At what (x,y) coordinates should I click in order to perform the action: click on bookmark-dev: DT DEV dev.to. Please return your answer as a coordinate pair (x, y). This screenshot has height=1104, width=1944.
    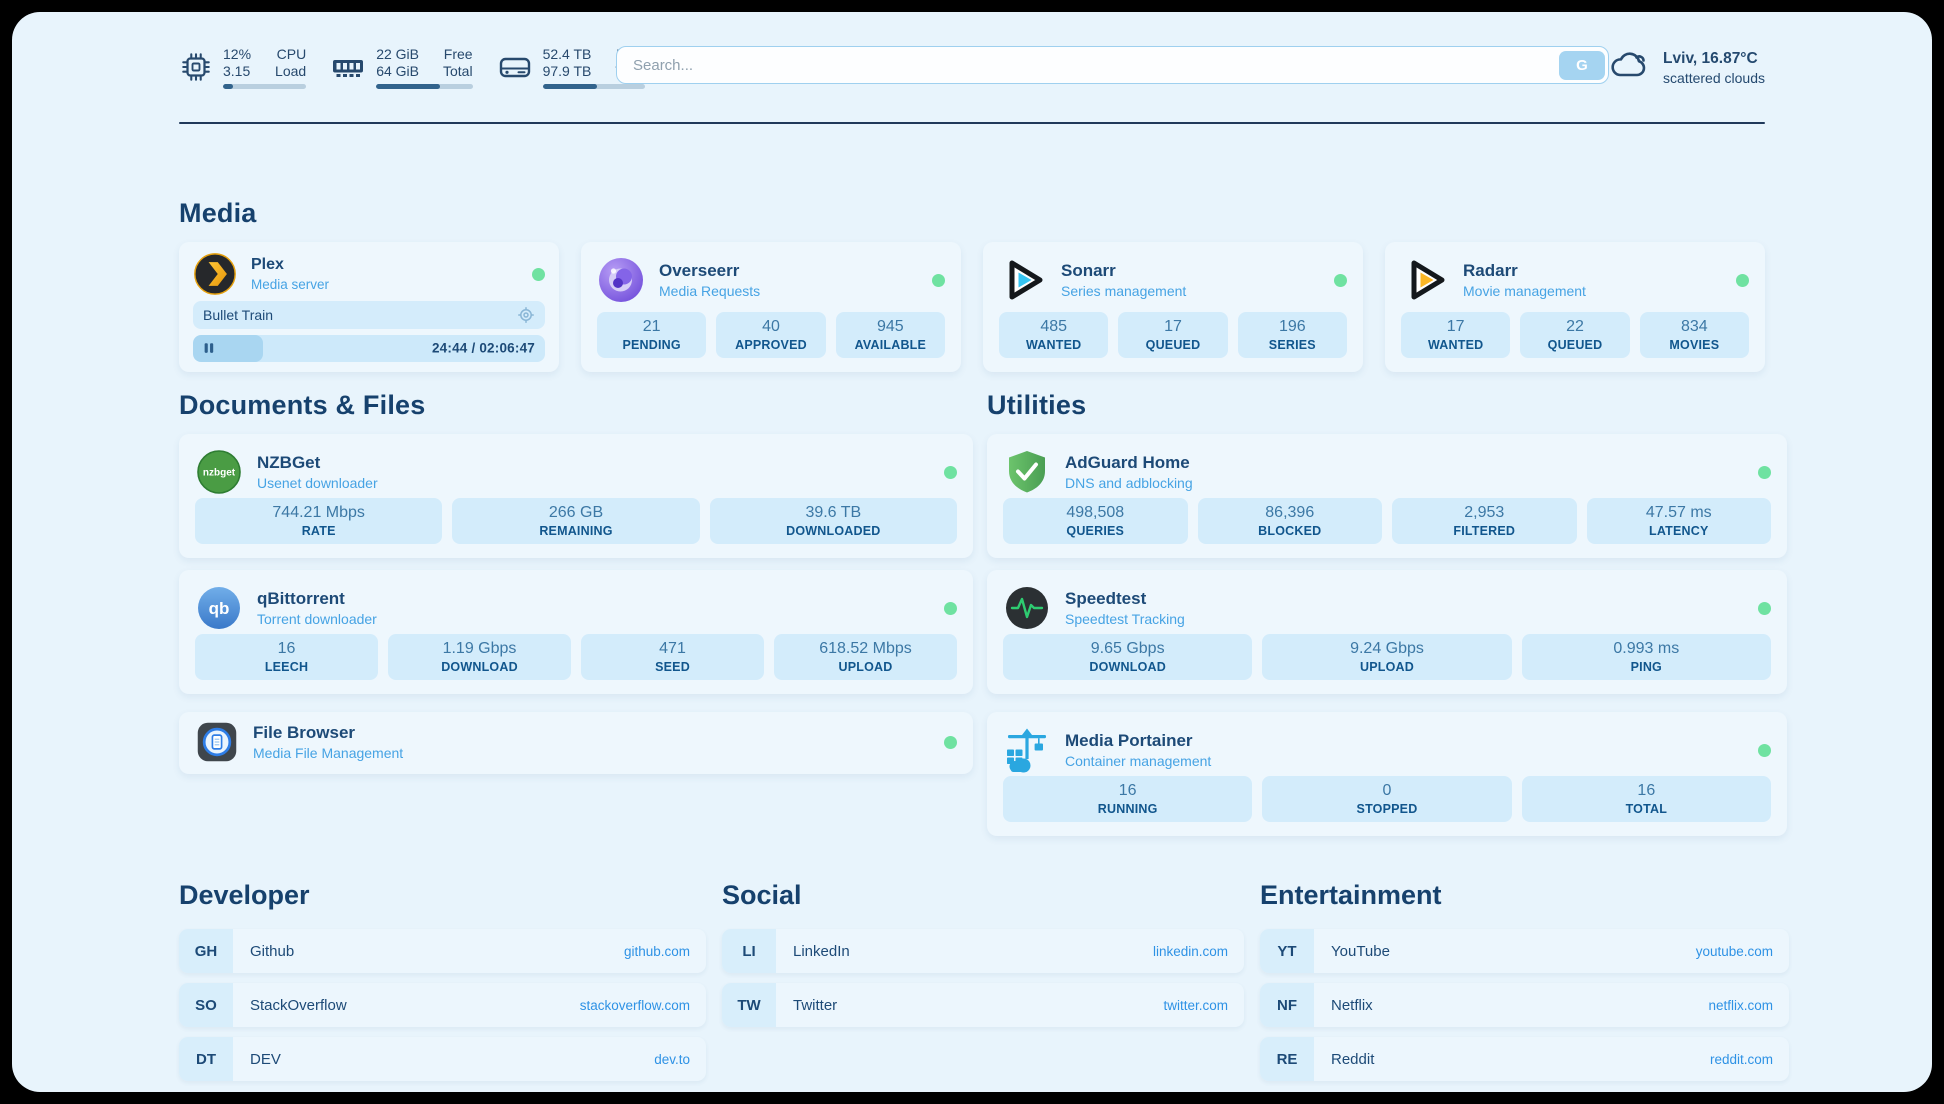
    Looking at the image, I should click on (442, 1059).